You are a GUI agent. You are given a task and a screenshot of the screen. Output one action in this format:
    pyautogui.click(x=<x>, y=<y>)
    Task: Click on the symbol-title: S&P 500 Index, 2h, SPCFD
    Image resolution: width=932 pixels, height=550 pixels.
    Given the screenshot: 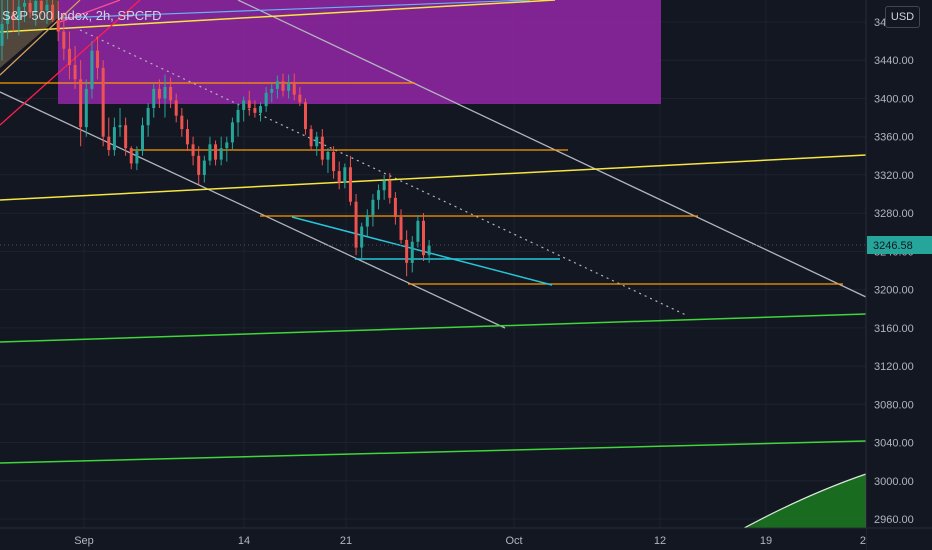 What is the action you would take?
    pyautogui.click(x=82, y=15)
    